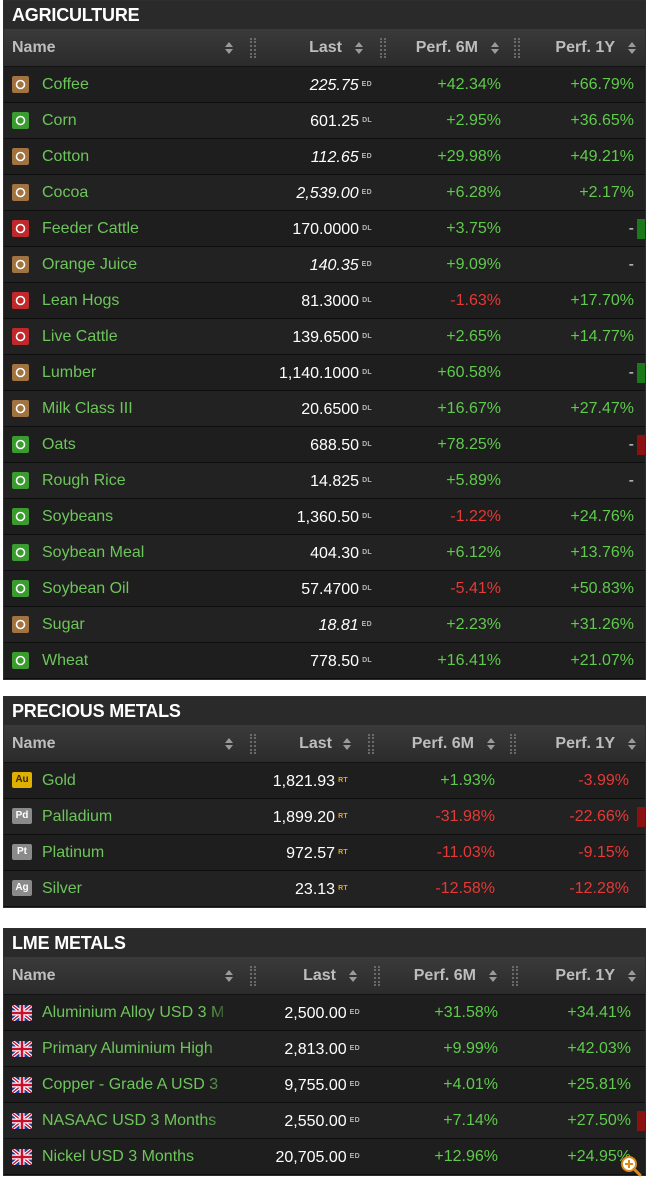 The image size is (650, 1185). I want to click on table-row: Corn 601.25 DL +2.95% +36.65%, so click(324, 121).